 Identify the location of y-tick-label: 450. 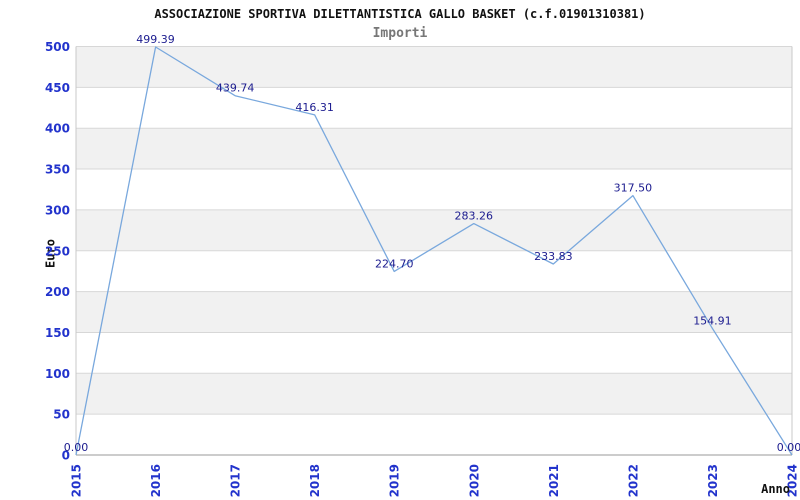
(57, 88).